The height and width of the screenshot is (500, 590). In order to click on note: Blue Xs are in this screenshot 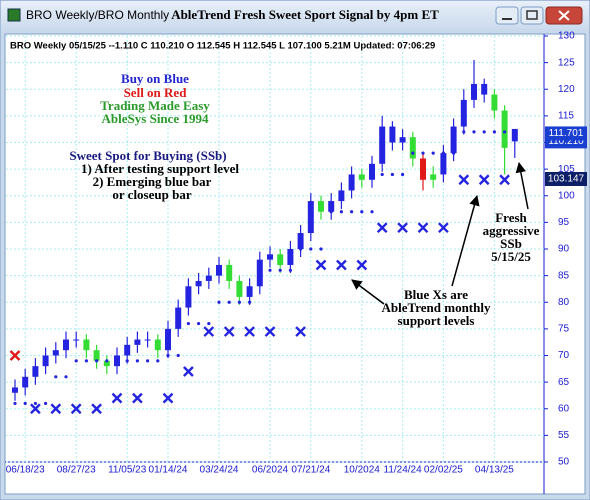, I will do `click(436, 294)`.